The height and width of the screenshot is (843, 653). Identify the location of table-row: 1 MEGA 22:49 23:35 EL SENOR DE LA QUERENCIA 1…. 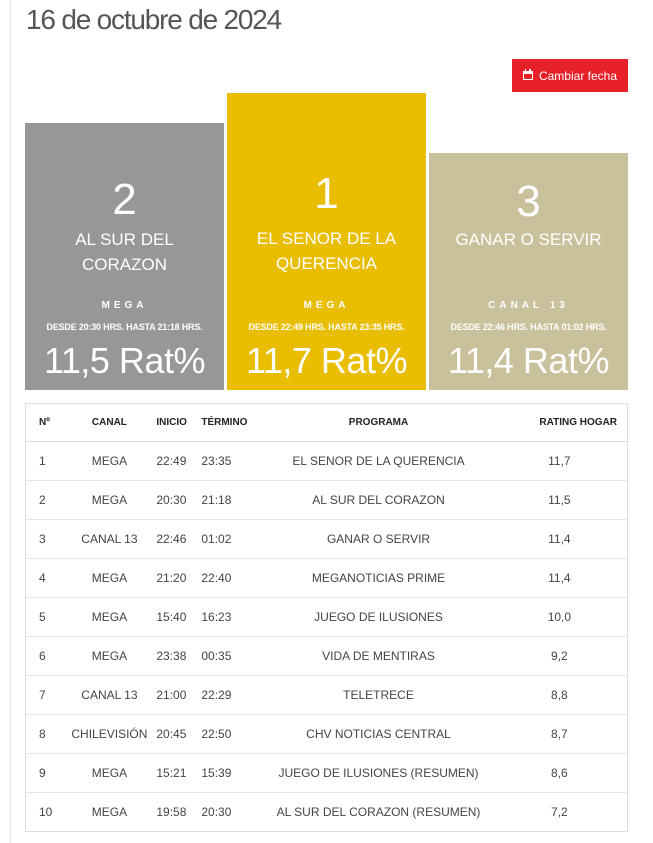
(326, 461).